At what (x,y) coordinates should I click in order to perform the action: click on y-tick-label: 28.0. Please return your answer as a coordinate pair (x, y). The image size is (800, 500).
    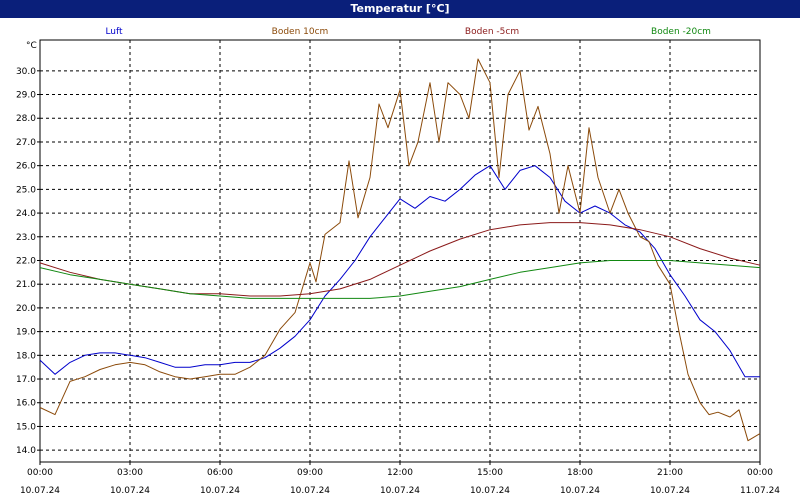
    Looking at the image, I should click on (26, 119).